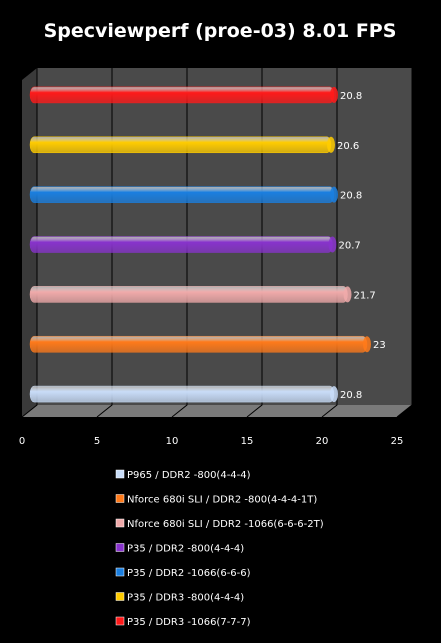  Describe the element at coordinates (322, 441) in the screenshot. I see `x-tick-label: 20` at that location.